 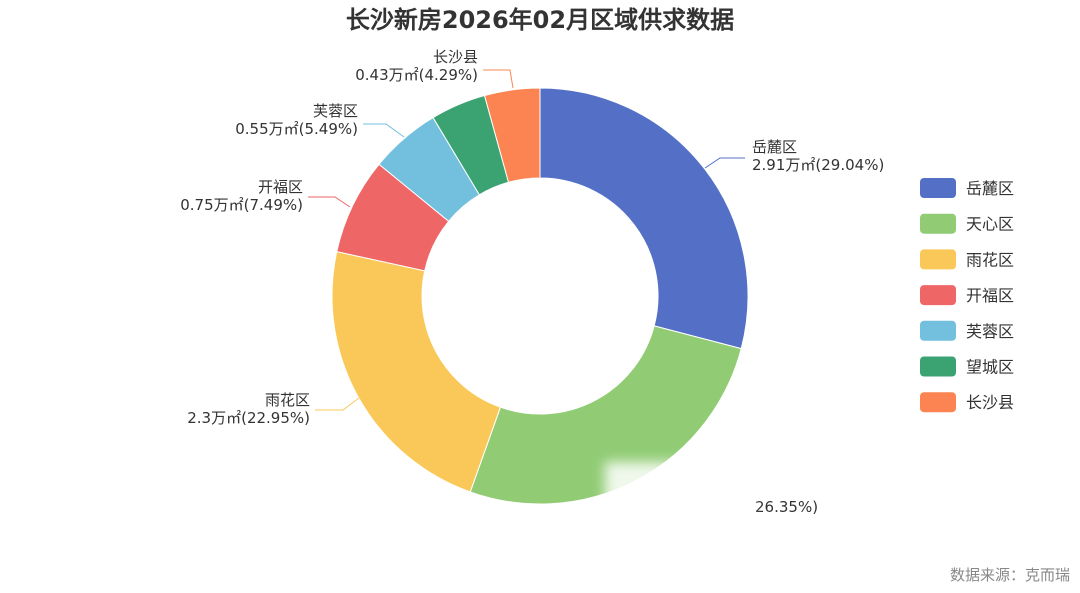 What do you see at coordinates (337, 404) in the screenshot?
I see `leader-line-雨花区` at bounding box center [337, 404].